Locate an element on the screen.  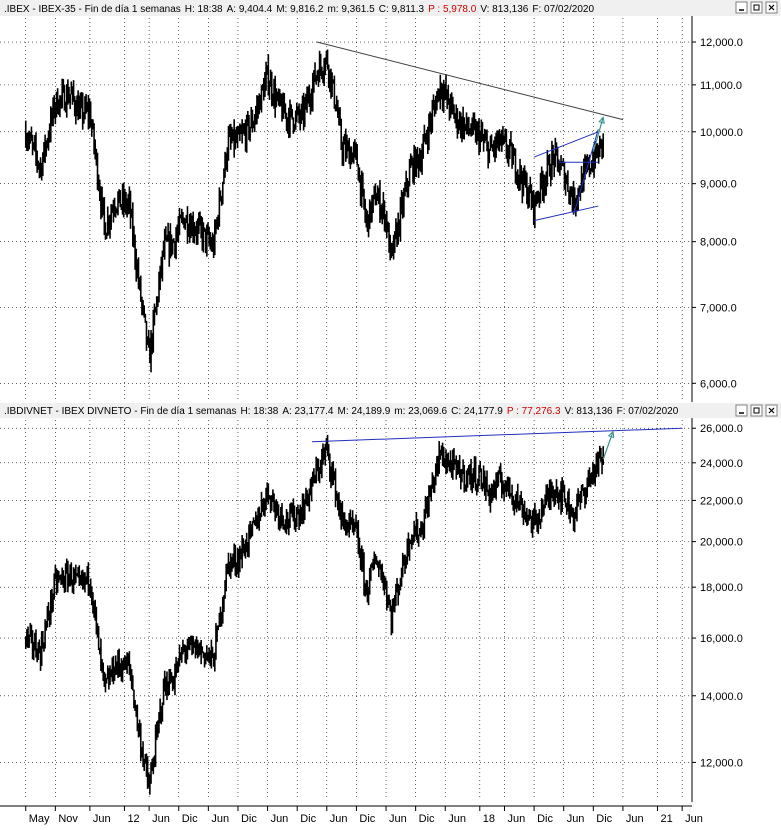
top-header-v: V: 813,136 is located at coordinates (504, 9).